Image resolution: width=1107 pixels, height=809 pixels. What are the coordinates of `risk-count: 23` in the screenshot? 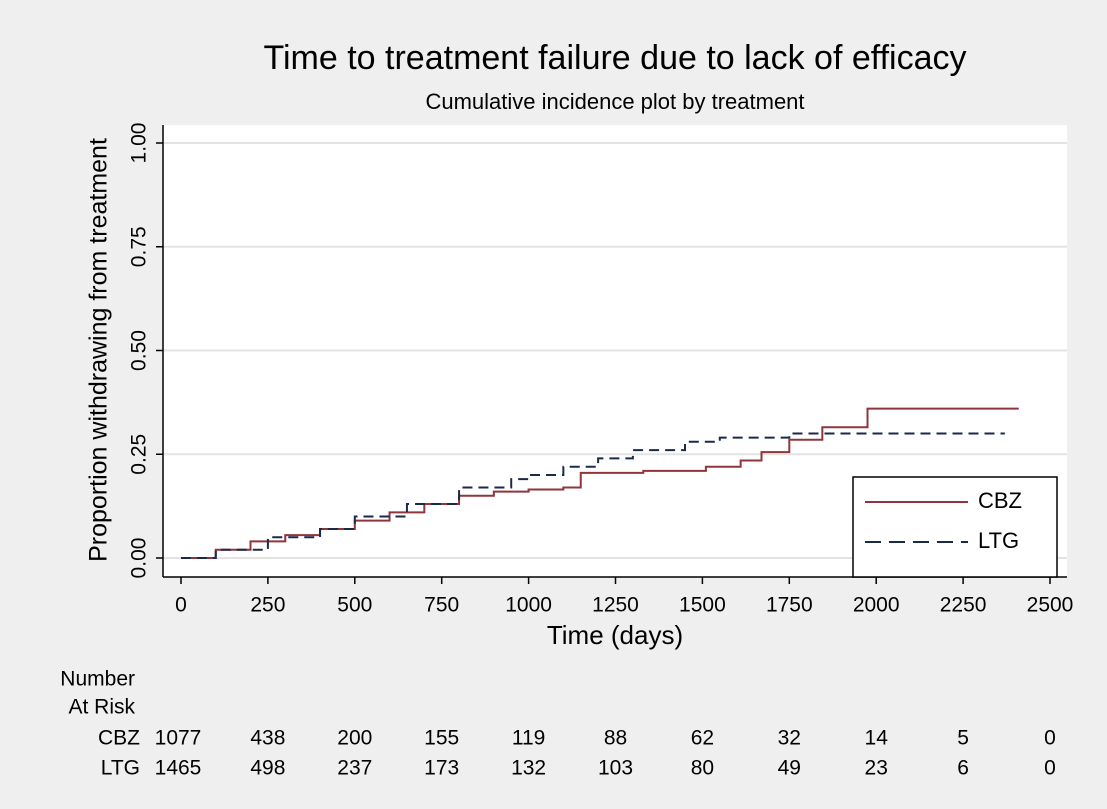 It's located at (876, 768).